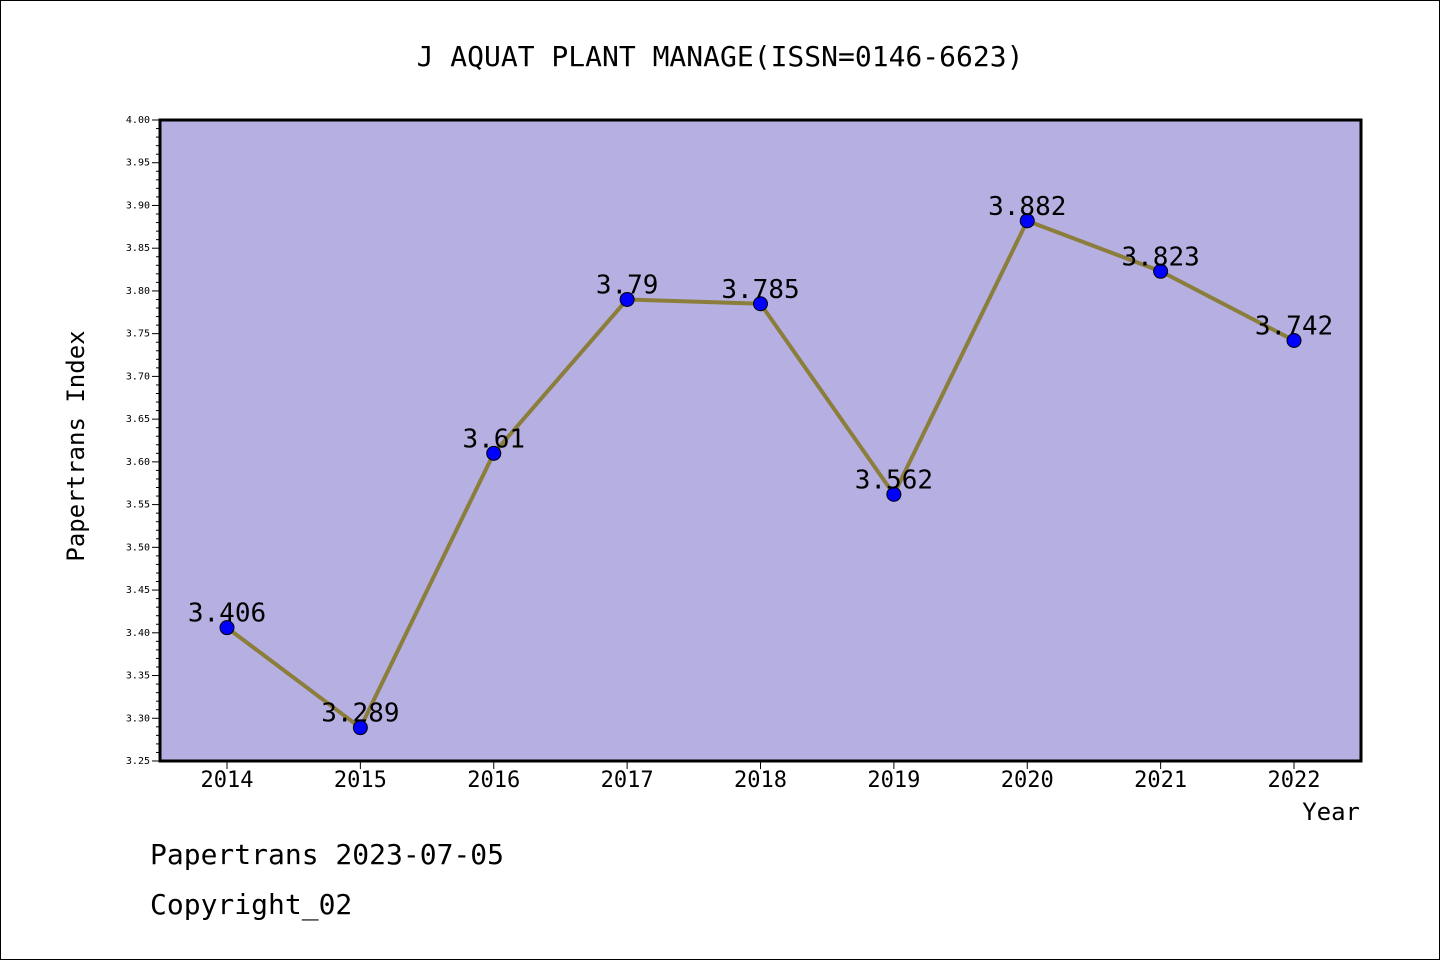 The image size is (1440, 960). I want to click on y-tick-label: 3.25, so click(138, 761).